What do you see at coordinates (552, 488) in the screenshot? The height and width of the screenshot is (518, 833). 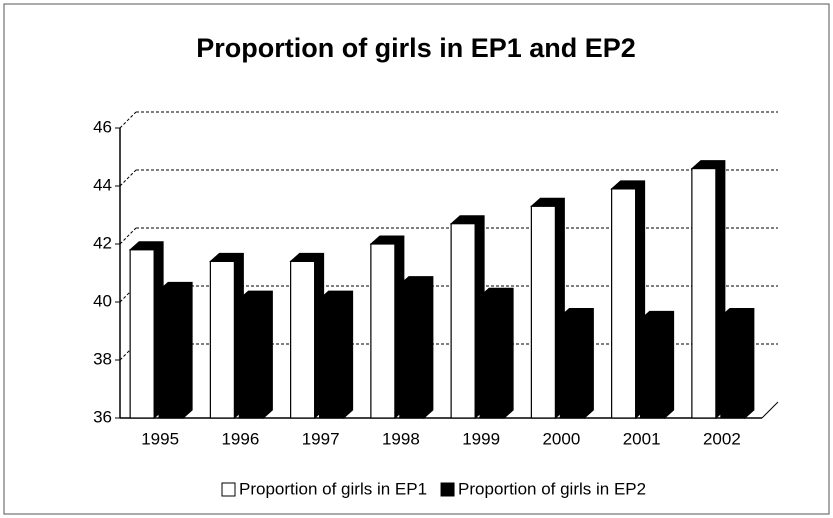 I see `legend-label: Proportion of girls in EP2` at bounding box center [552, 488].